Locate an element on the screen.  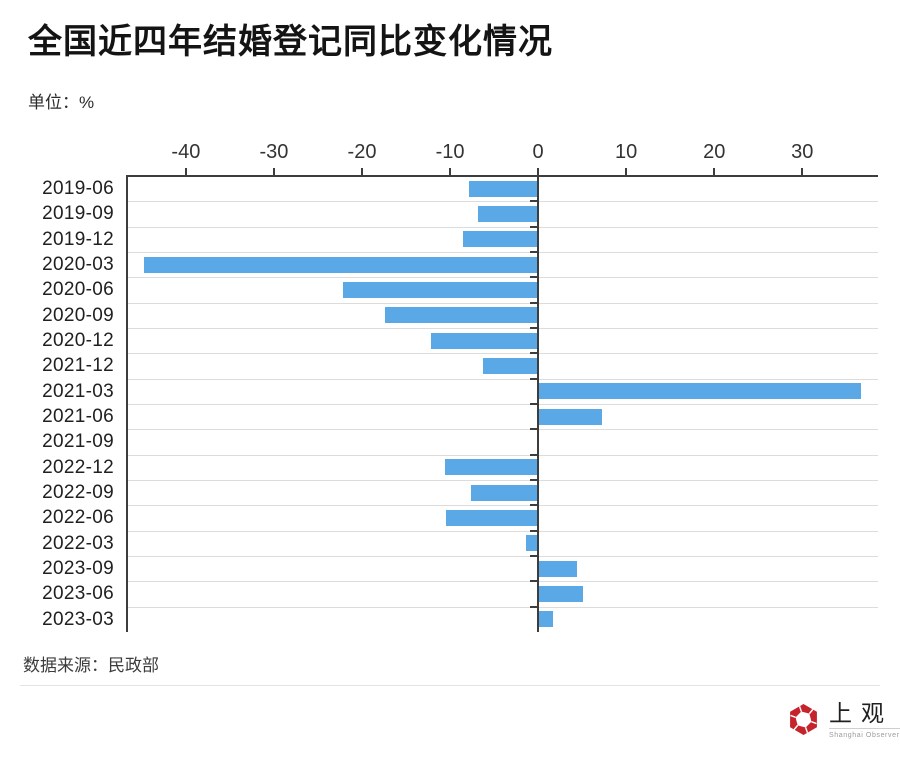
y-axis-category-label: 2020-03 is located at coordinates (78, 264).